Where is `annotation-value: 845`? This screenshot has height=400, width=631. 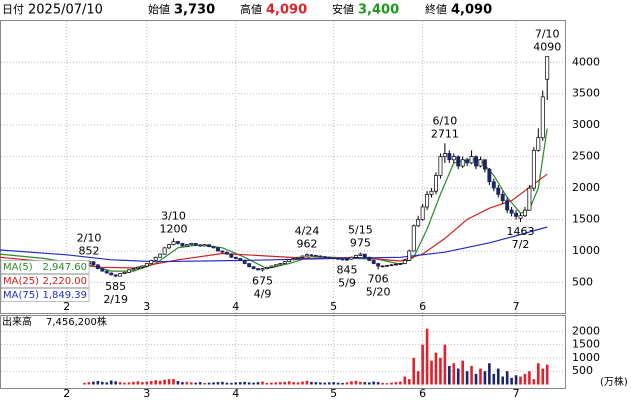 annotation-value: 845 is located at coordinates (347, 270).